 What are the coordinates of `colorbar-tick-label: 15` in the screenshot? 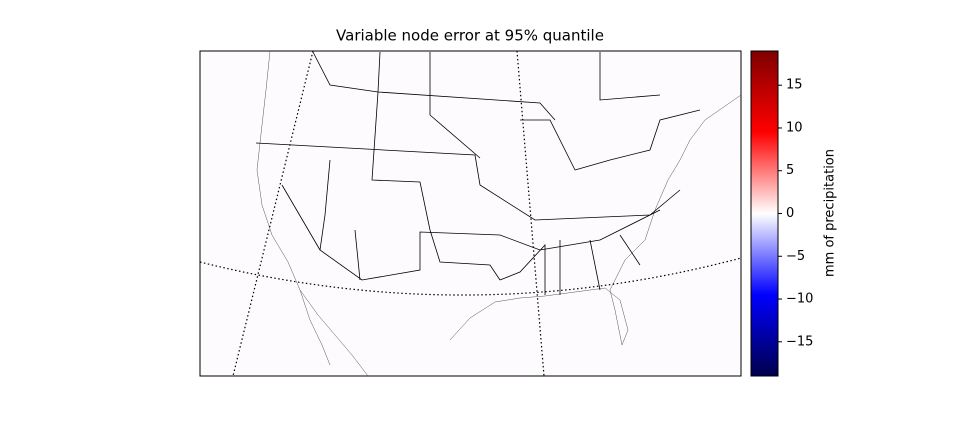 It's located at (794, 85).